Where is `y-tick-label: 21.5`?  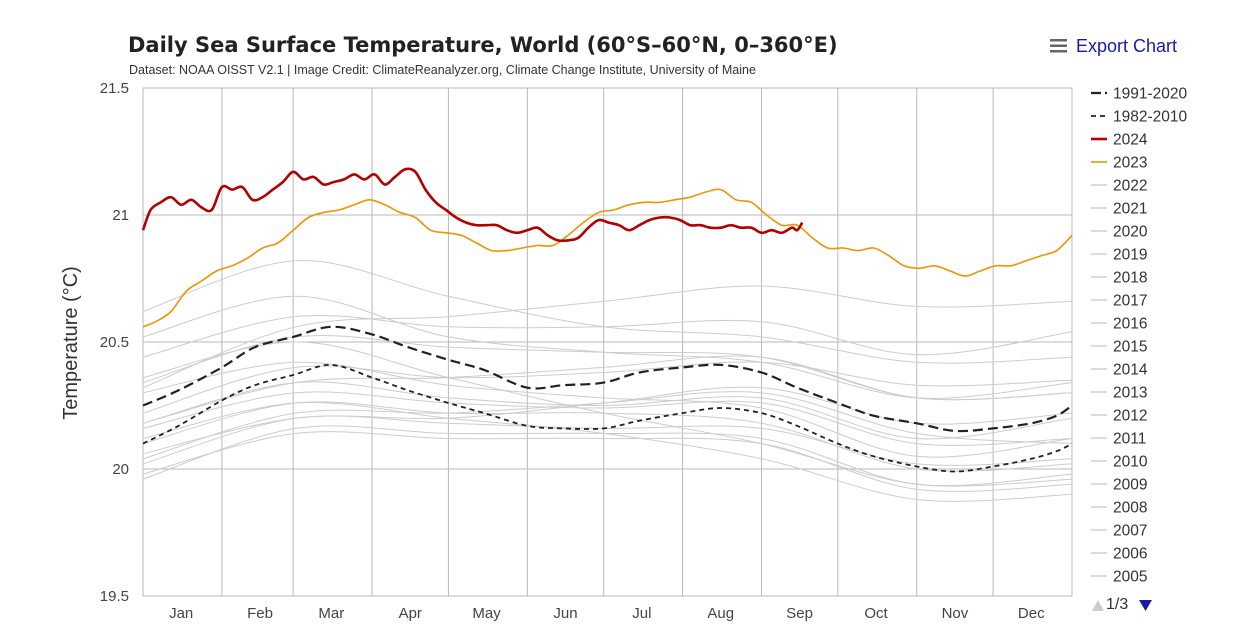 y-tick-label: 21.5 is located at coordinates (114, 88).